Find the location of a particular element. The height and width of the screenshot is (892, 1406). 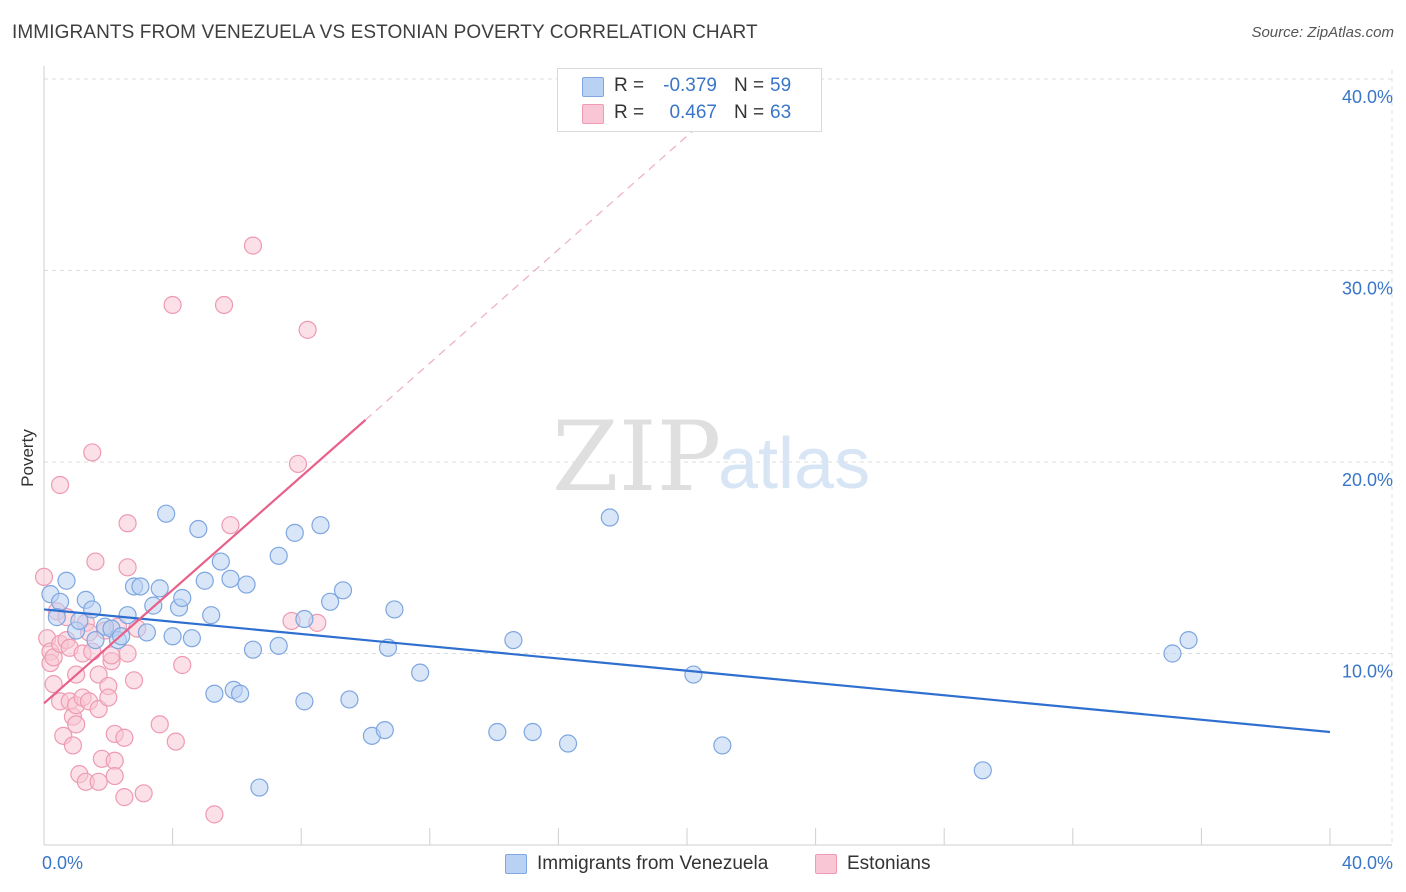

watermark: ZIP atlas is located at coordinates (711, 457).